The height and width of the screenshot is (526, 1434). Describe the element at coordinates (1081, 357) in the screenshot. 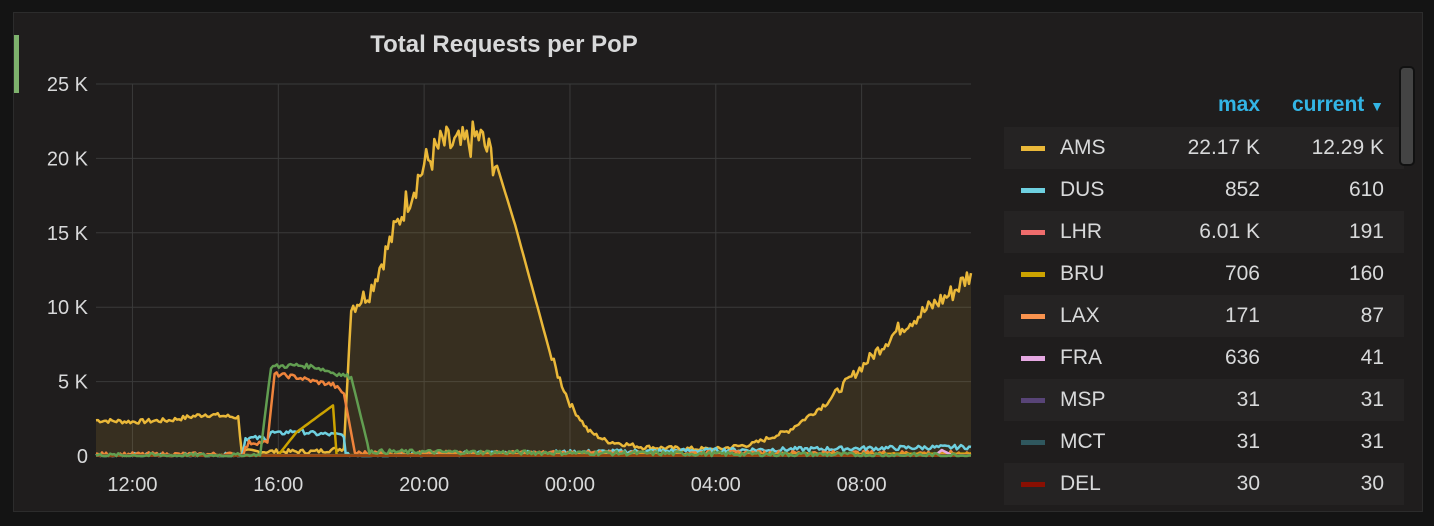

I see `legend-series-name: FRA` at that location.